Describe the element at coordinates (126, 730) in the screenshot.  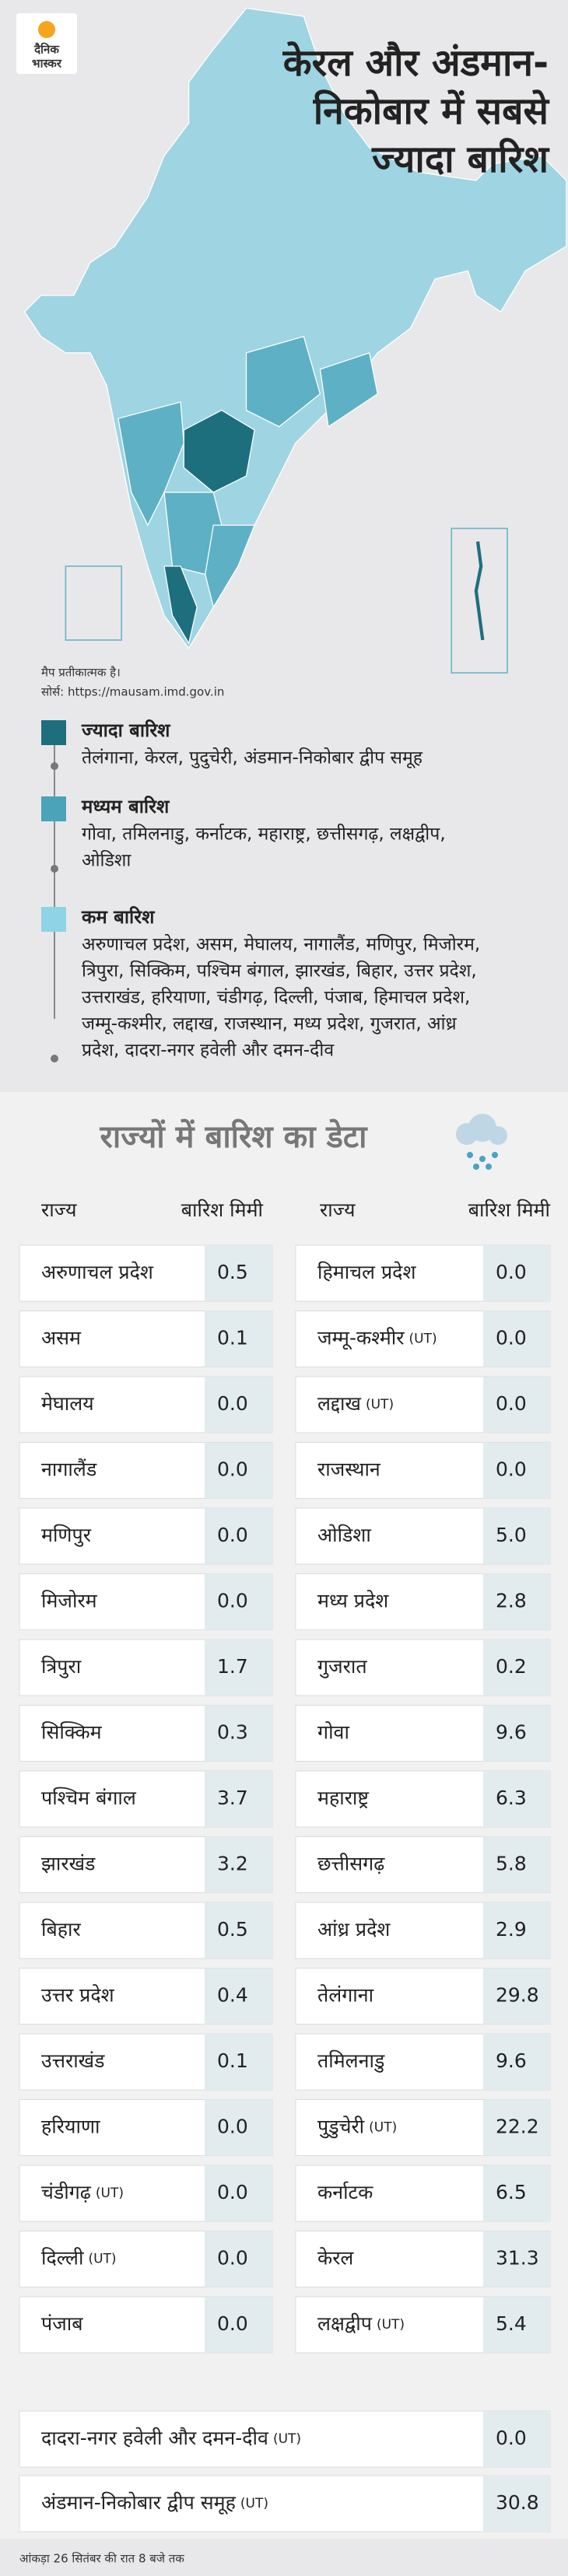
I see `legend-title: ज्यादा बारिश` at that location.